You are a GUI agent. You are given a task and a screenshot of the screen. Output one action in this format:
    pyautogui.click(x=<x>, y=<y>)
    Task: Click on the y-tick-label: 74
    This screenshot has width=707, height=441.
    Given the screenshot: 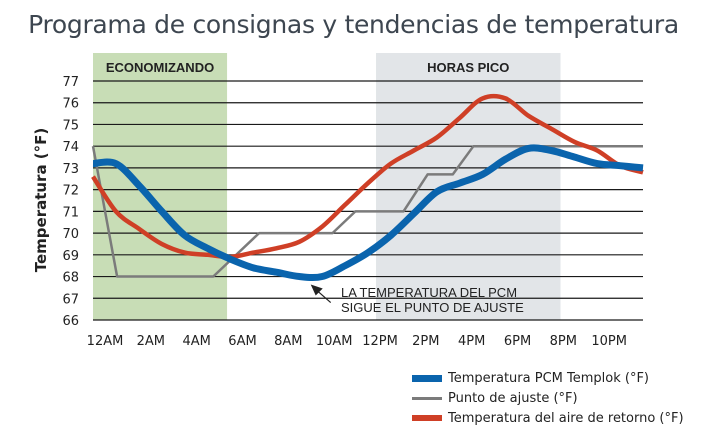 What is the action you would take?
    pyautogui.click(x=70, y=147)
    